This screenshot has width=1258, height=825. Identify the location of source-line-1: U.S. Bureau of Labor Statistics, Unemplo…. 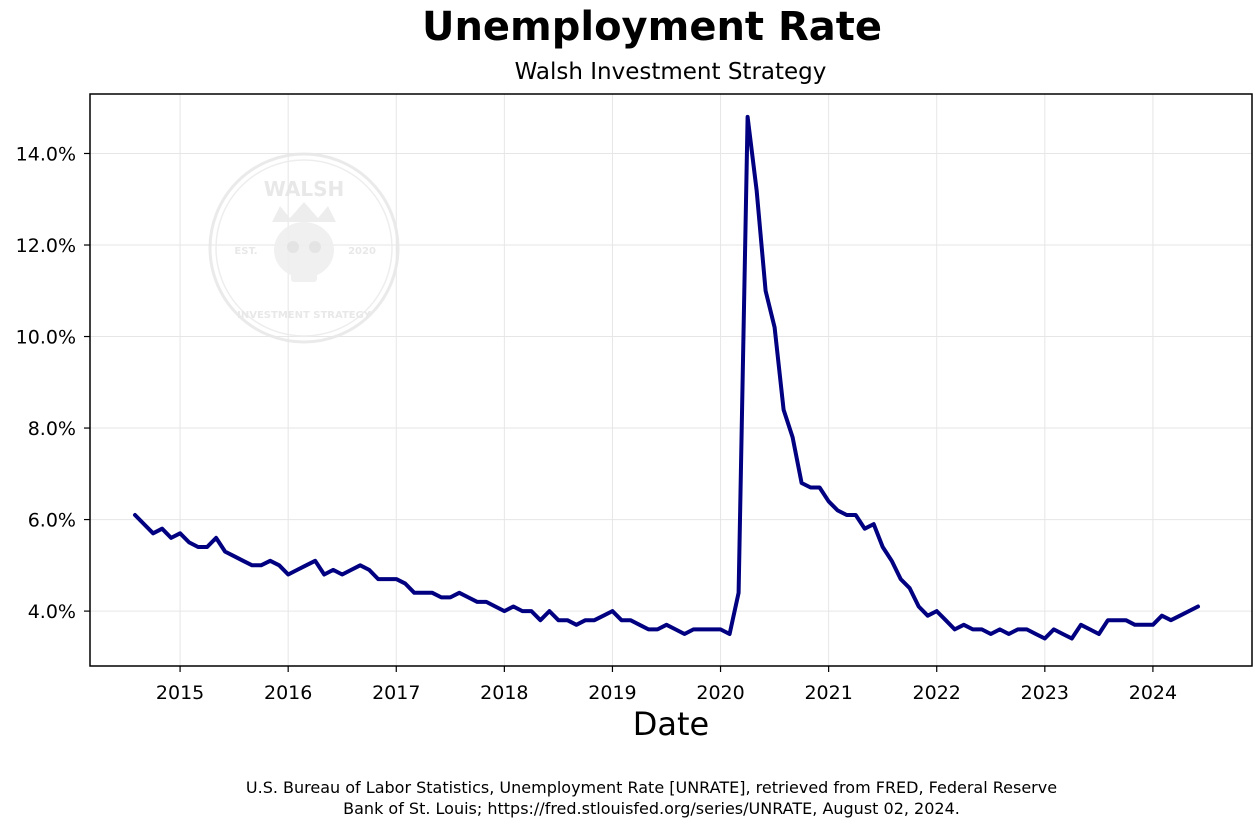
(651, 787).